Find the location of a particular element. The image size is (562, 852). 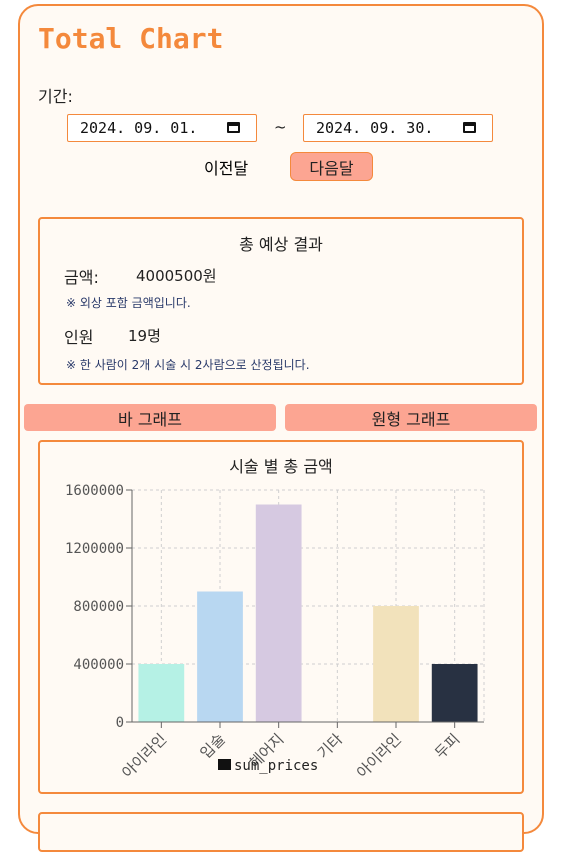

prev-month-button: 이전달 is located at coordinates (226, 167).